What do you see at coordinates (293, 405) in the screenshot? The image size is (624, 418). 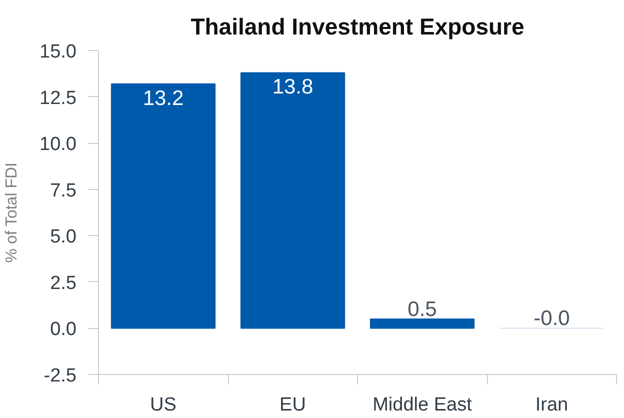 I see `x-tick-label: EU` at bounding box center [293, 405].